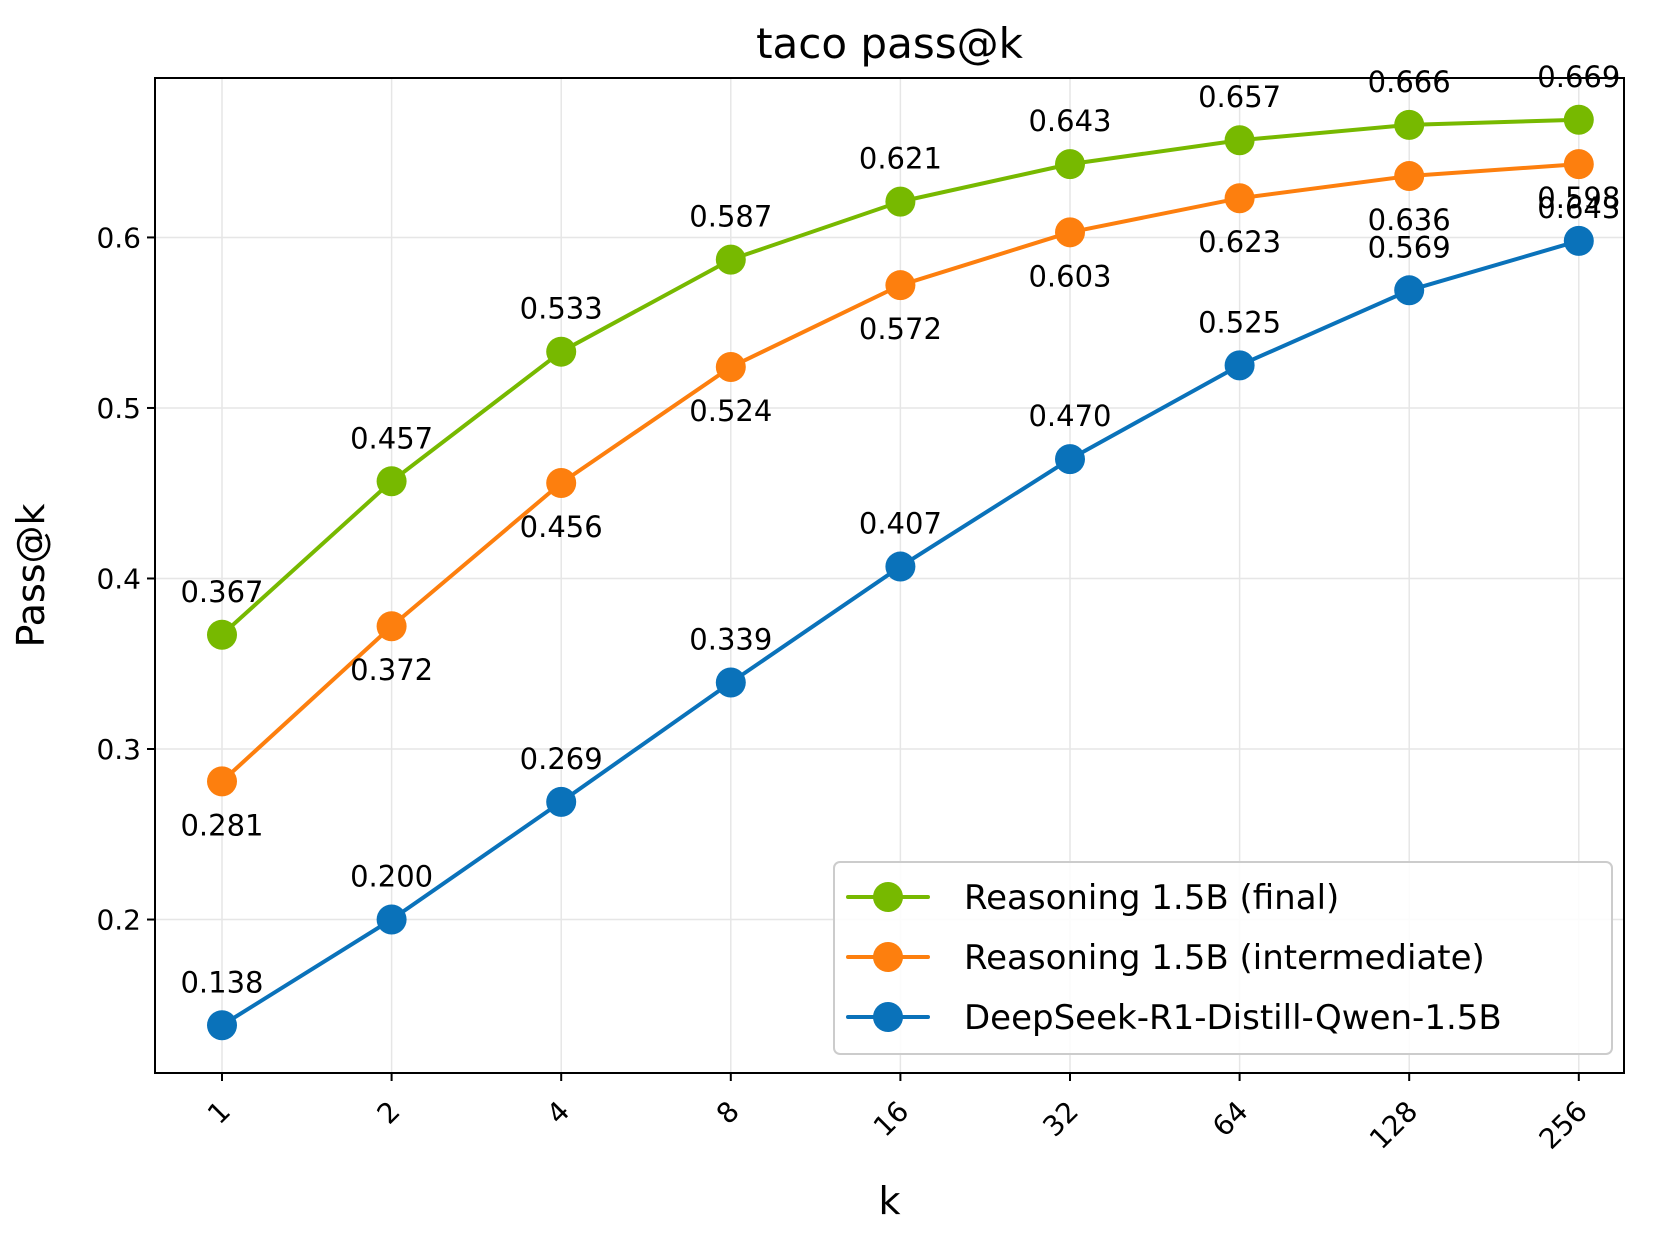 The width and height of the screenshot is (1661, 1238). Describe the element at coordinates (1233, 1018) in the screenshot. I see `legend-label-2: DeepSeek-R1-Distill-Qwen-1.5B` at that location.